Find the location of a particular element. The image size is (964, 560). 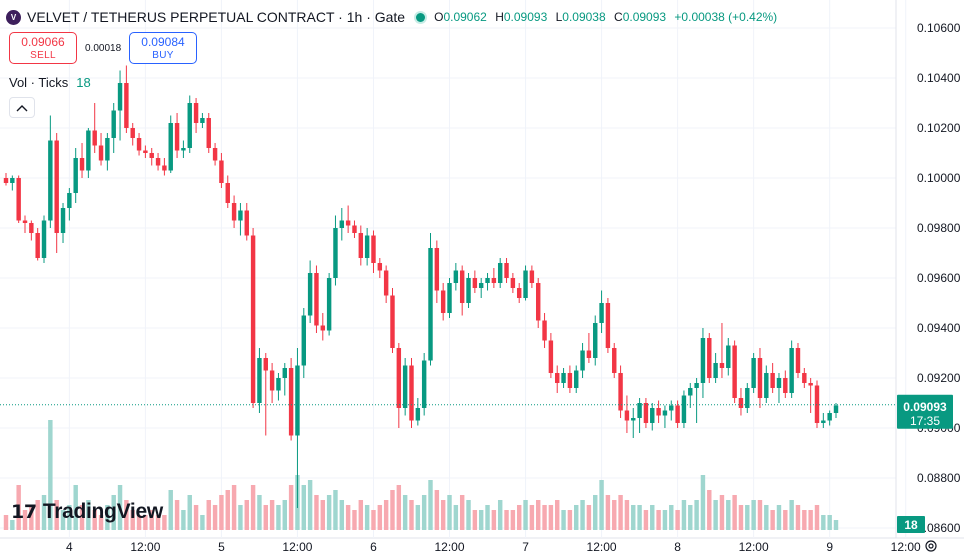

time-axis: 4 12:00 5 12:00 6 12:00 7 12:00 8 12:00 9 12:00 is located at coordinates (493, 547).